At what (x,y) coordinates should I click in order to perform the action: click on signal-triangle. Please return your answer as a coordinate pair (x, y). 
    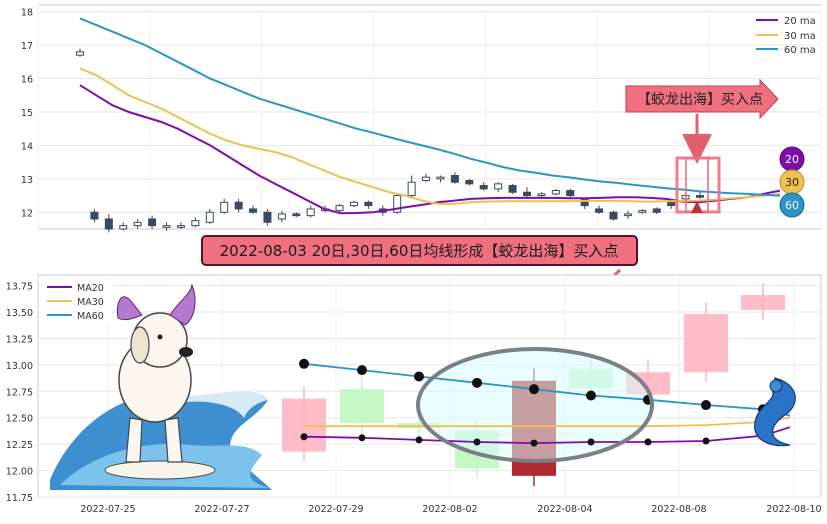
    Looking at the image, I should click on (697, 207).